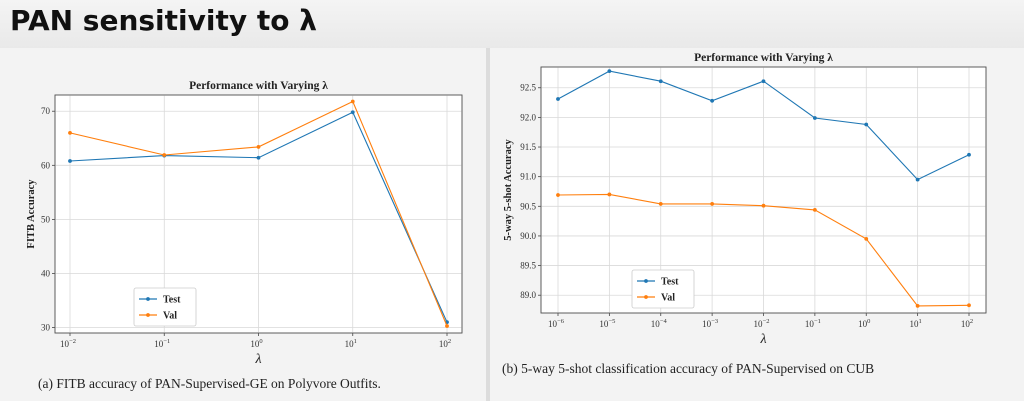  Describe the element at coordinates (528, 117) in the screenshot. I see `y-tick-label: 92.0` at that location.